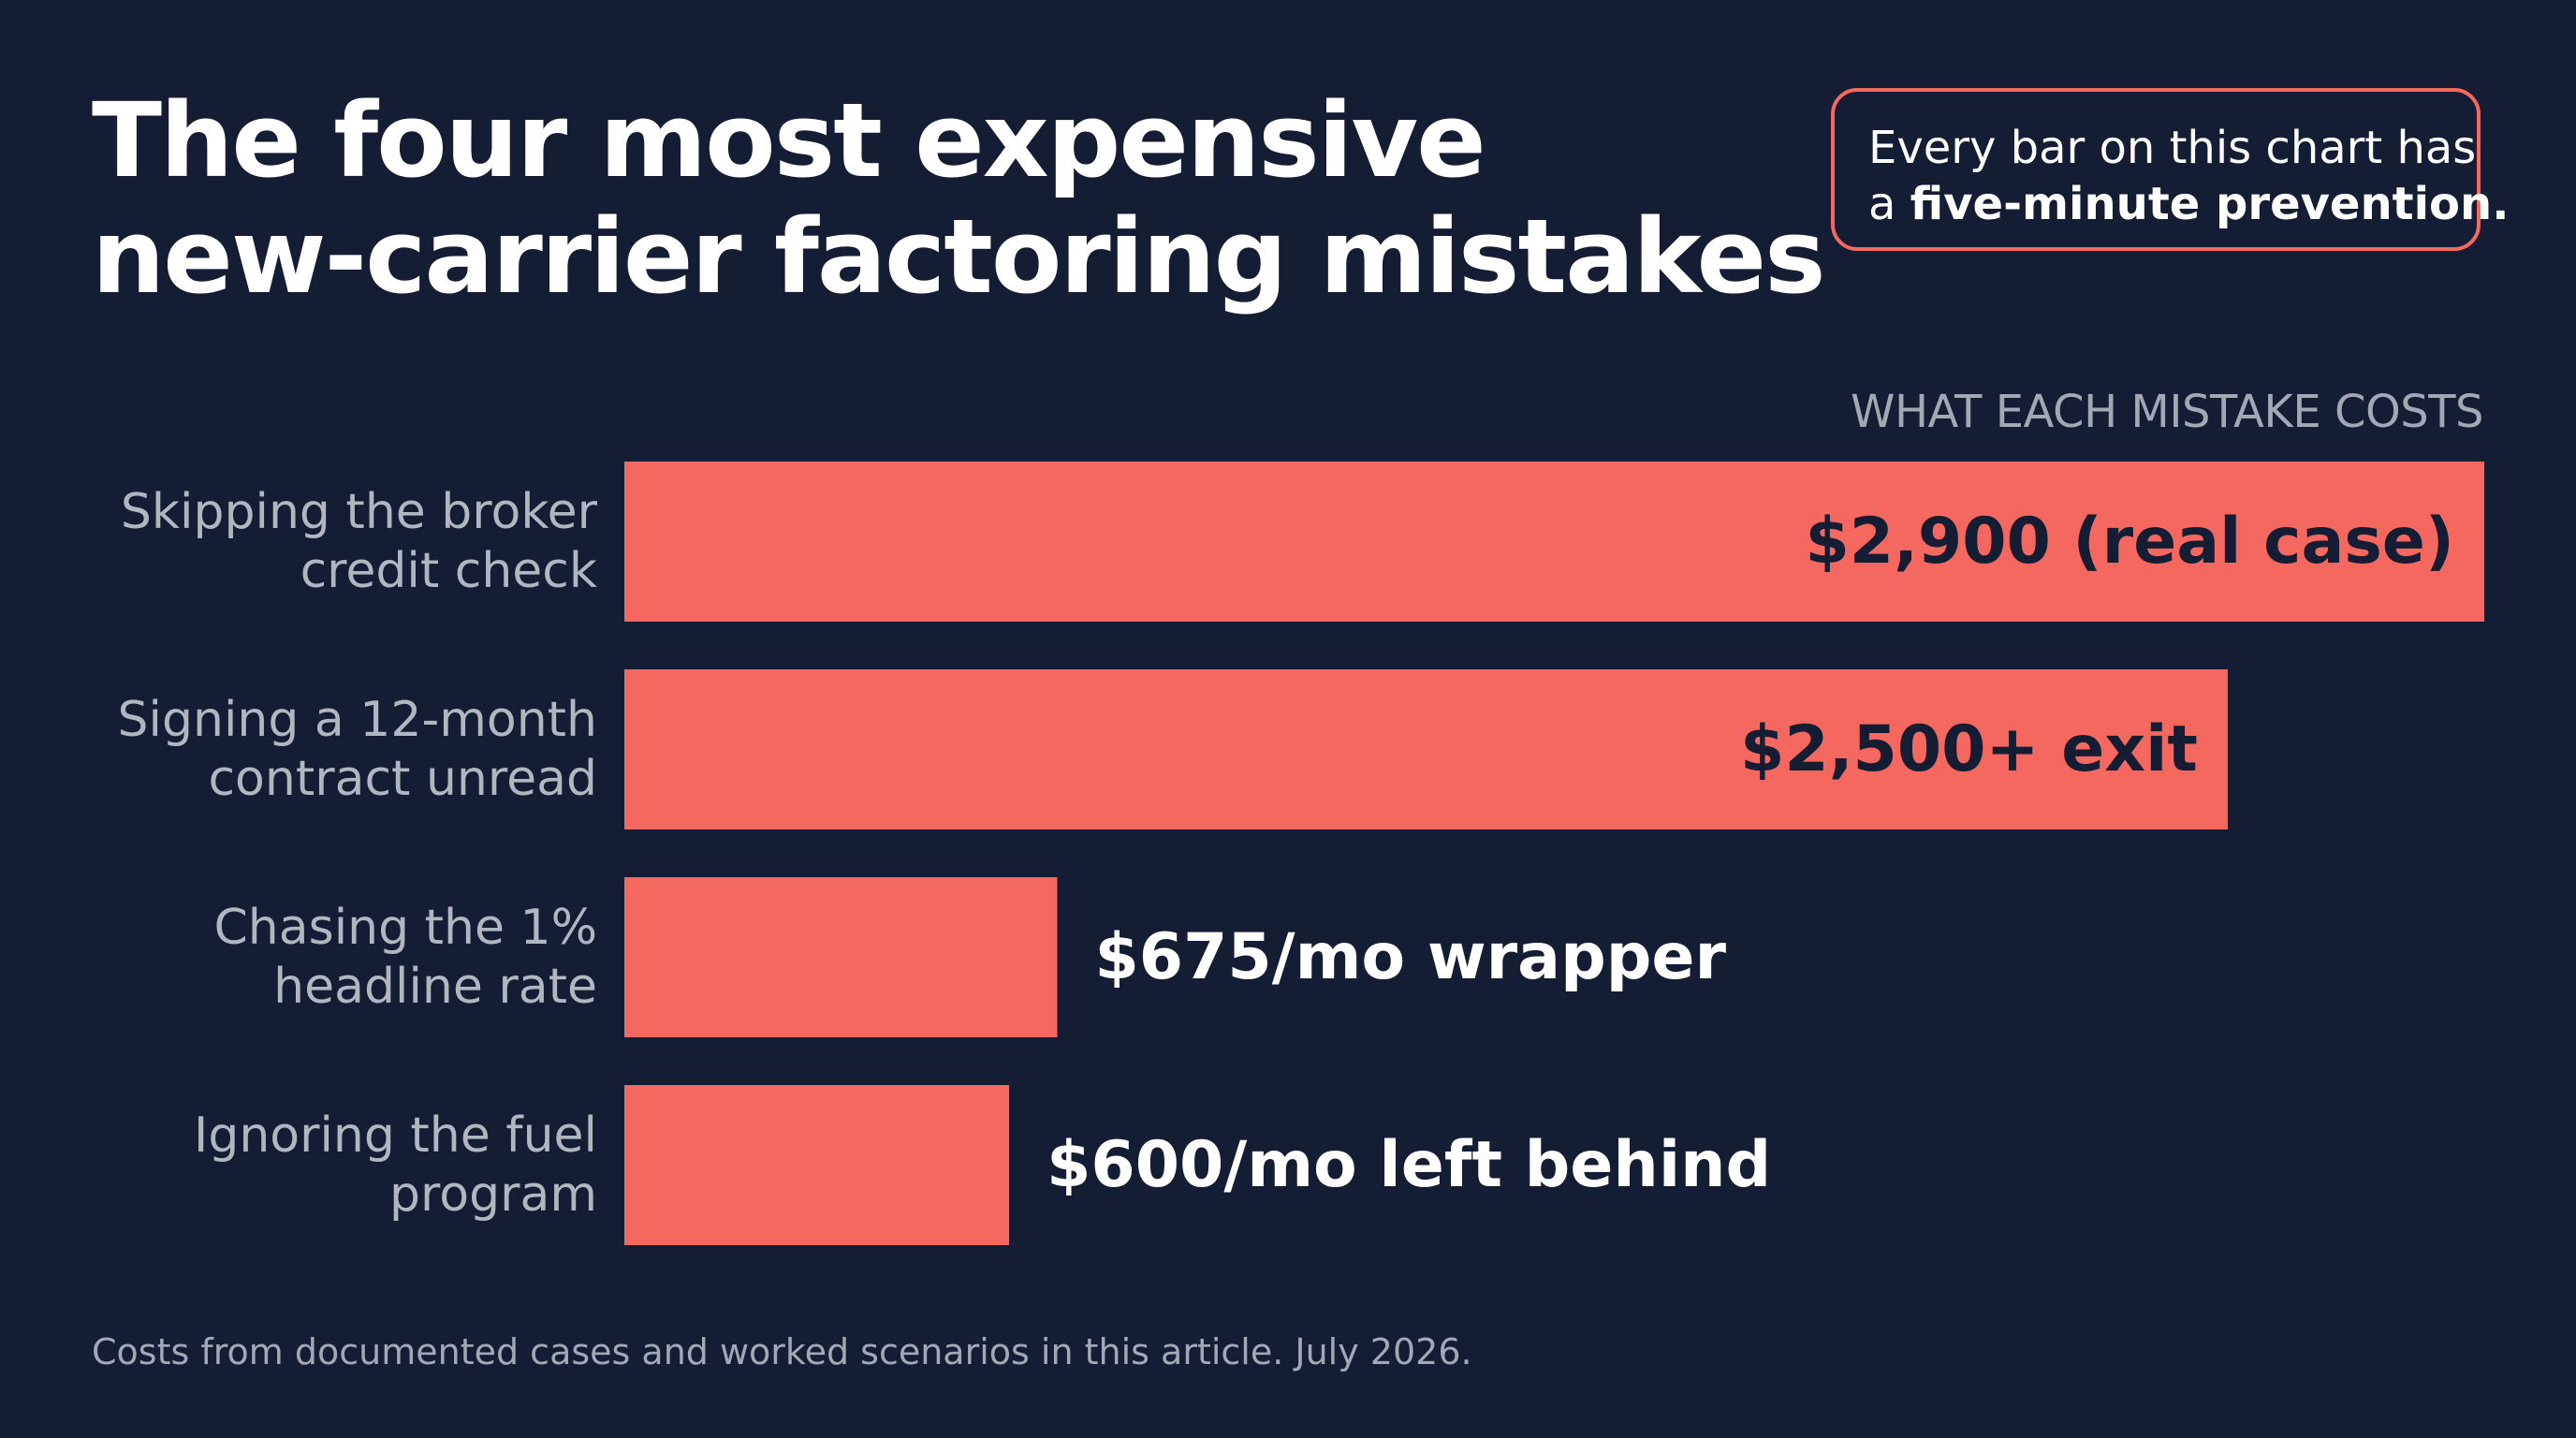 Image resolution: width=2576 pixels, height=1438 pixels. I want to click on category-label-3-line-2: headline rate, so click(435, 987).